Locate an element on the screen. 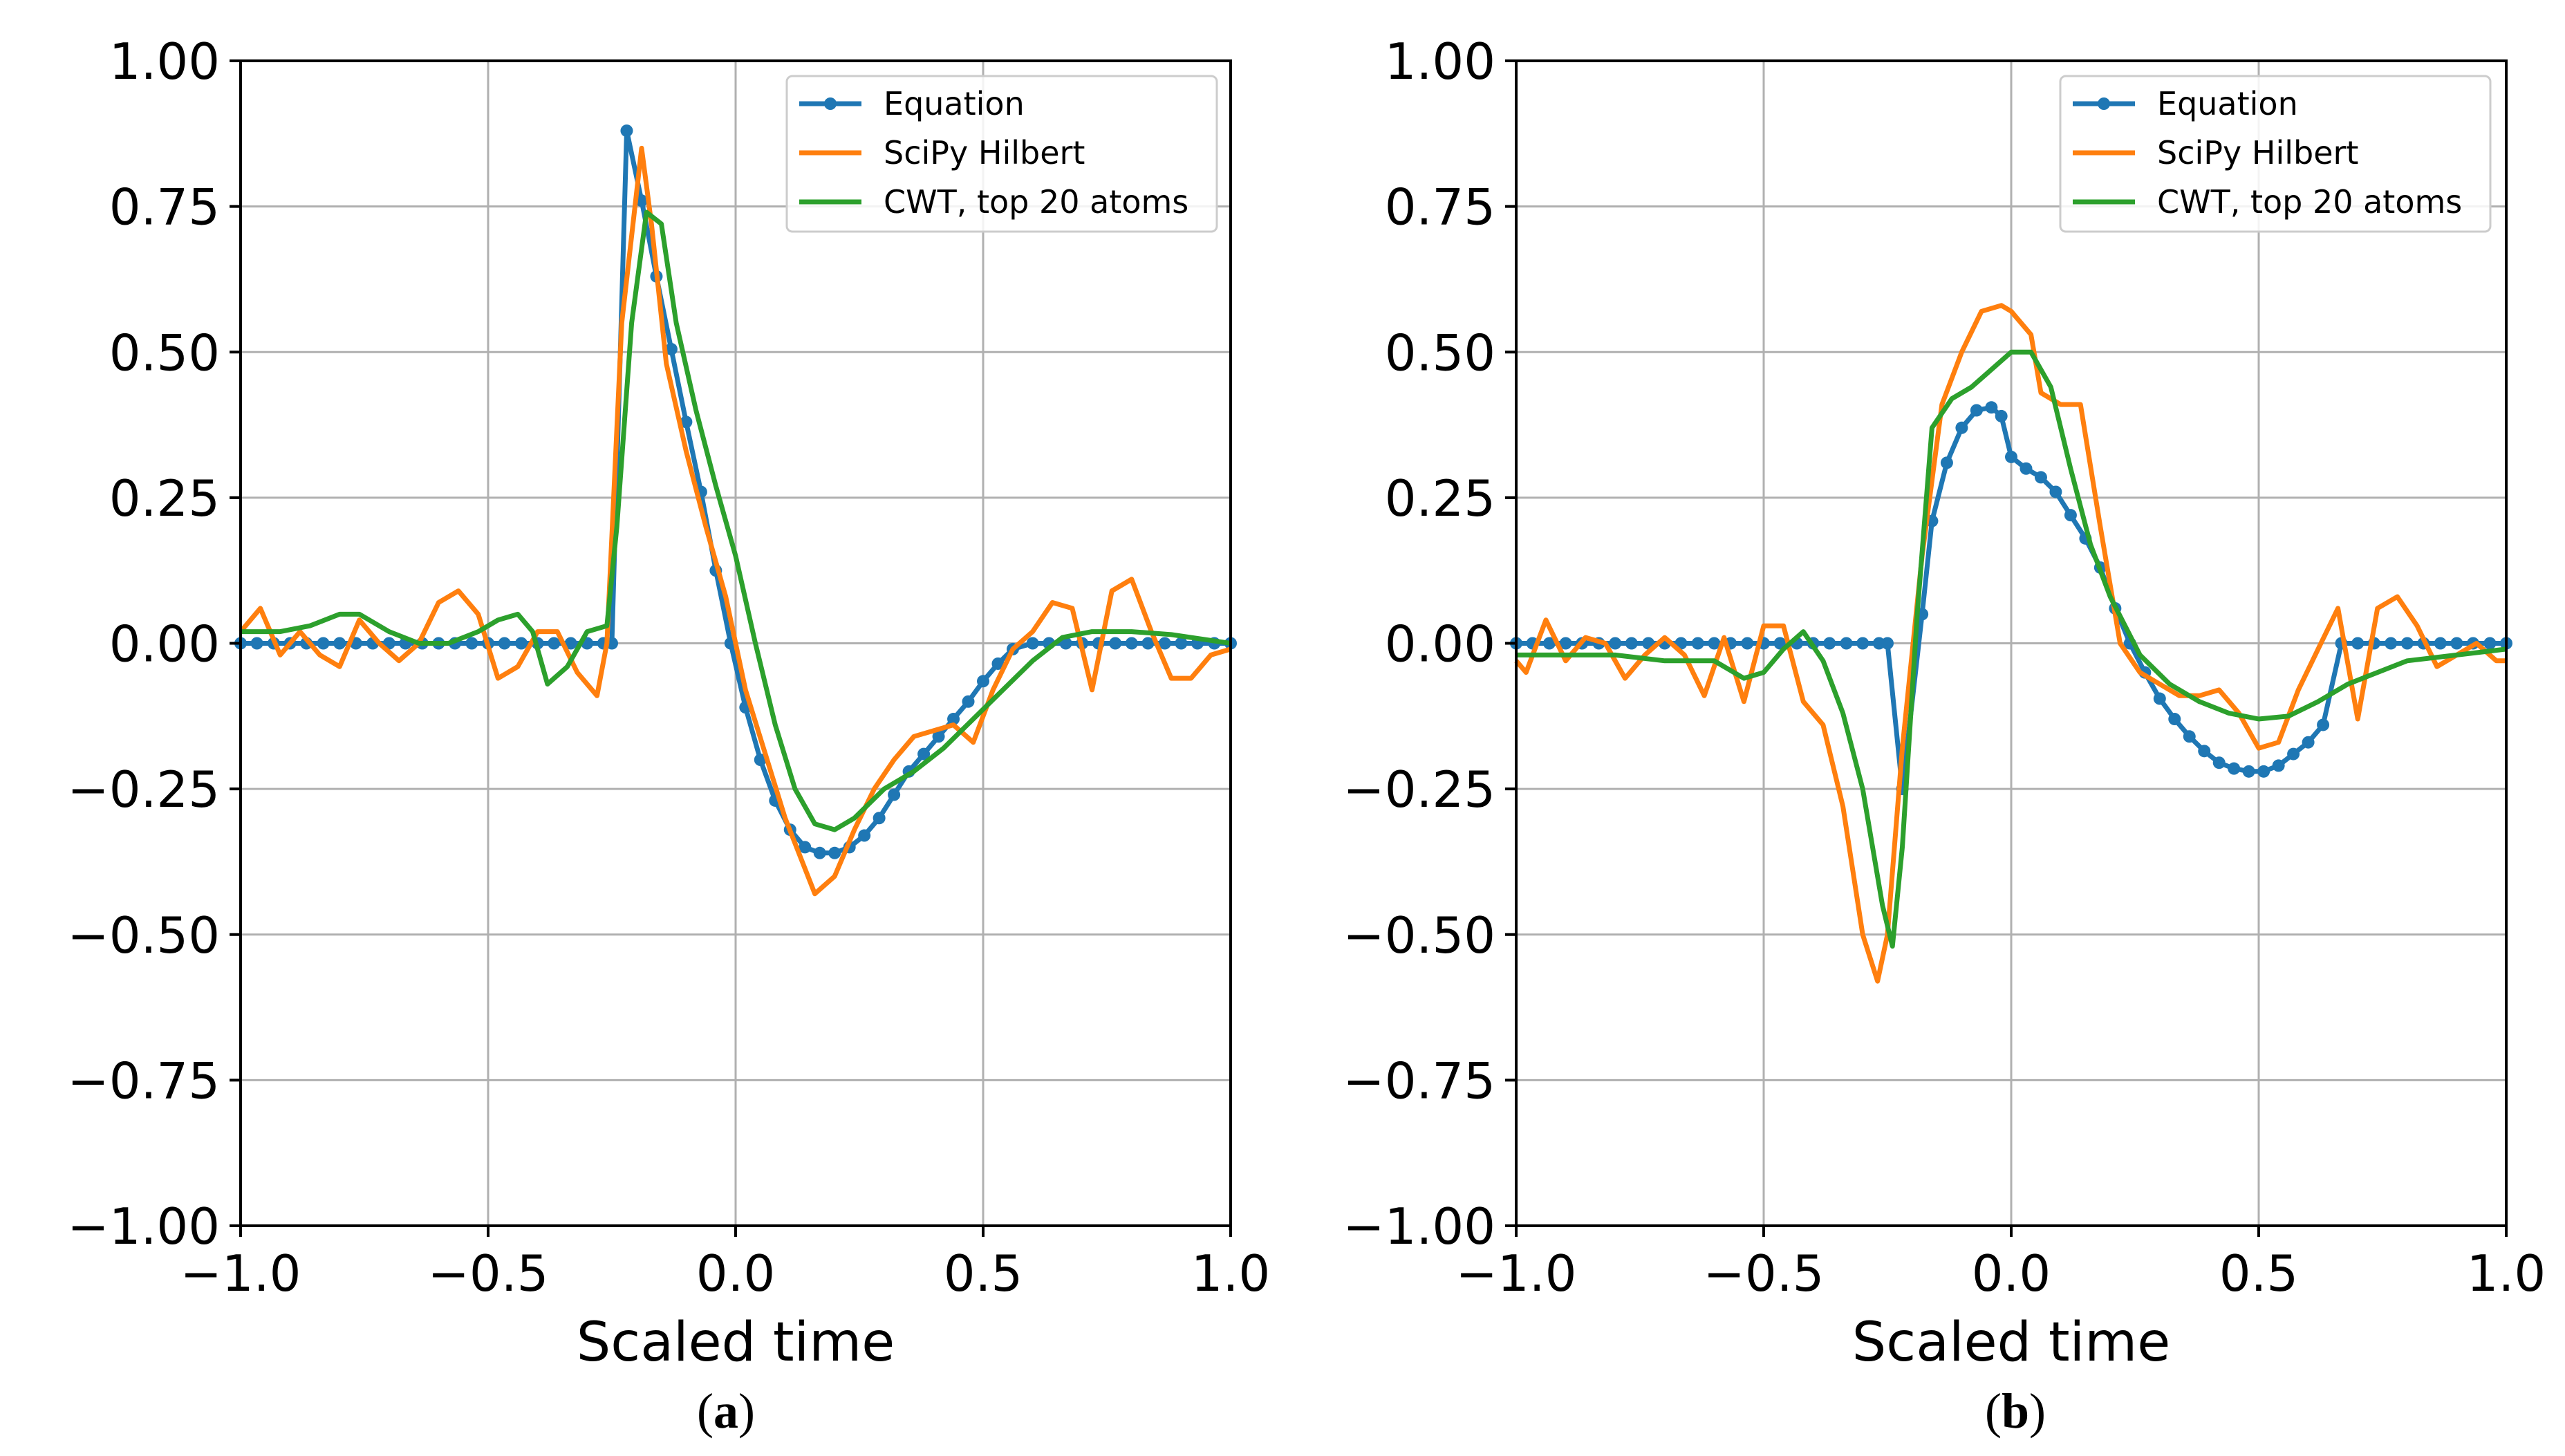 This screenshot has height=1456, width=2565. y-tick-label: 0.50 is located at coordinates (1440, 353).